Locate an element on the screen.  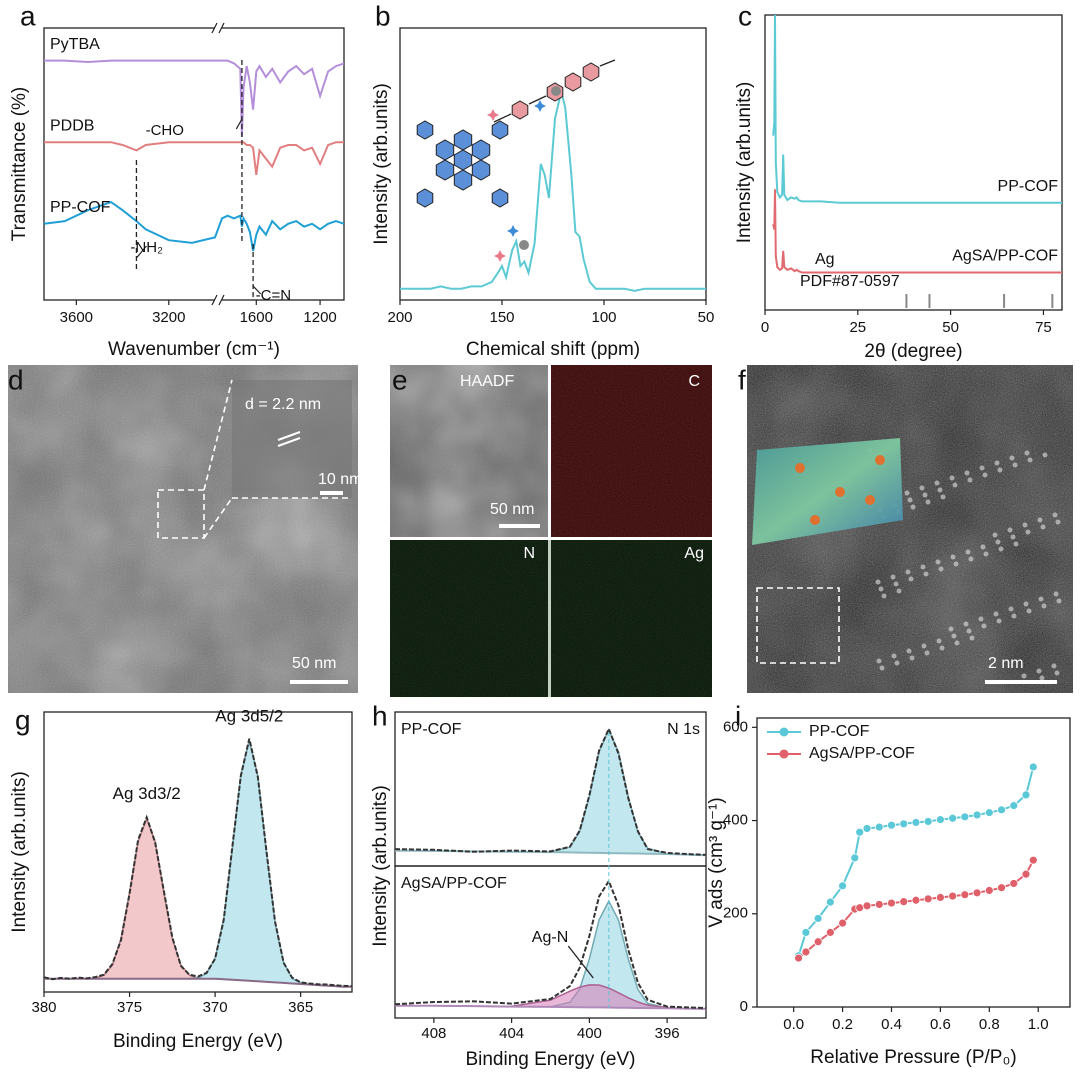
sample-label: AgSA/PP-COF is located at coordinates (454, 883).